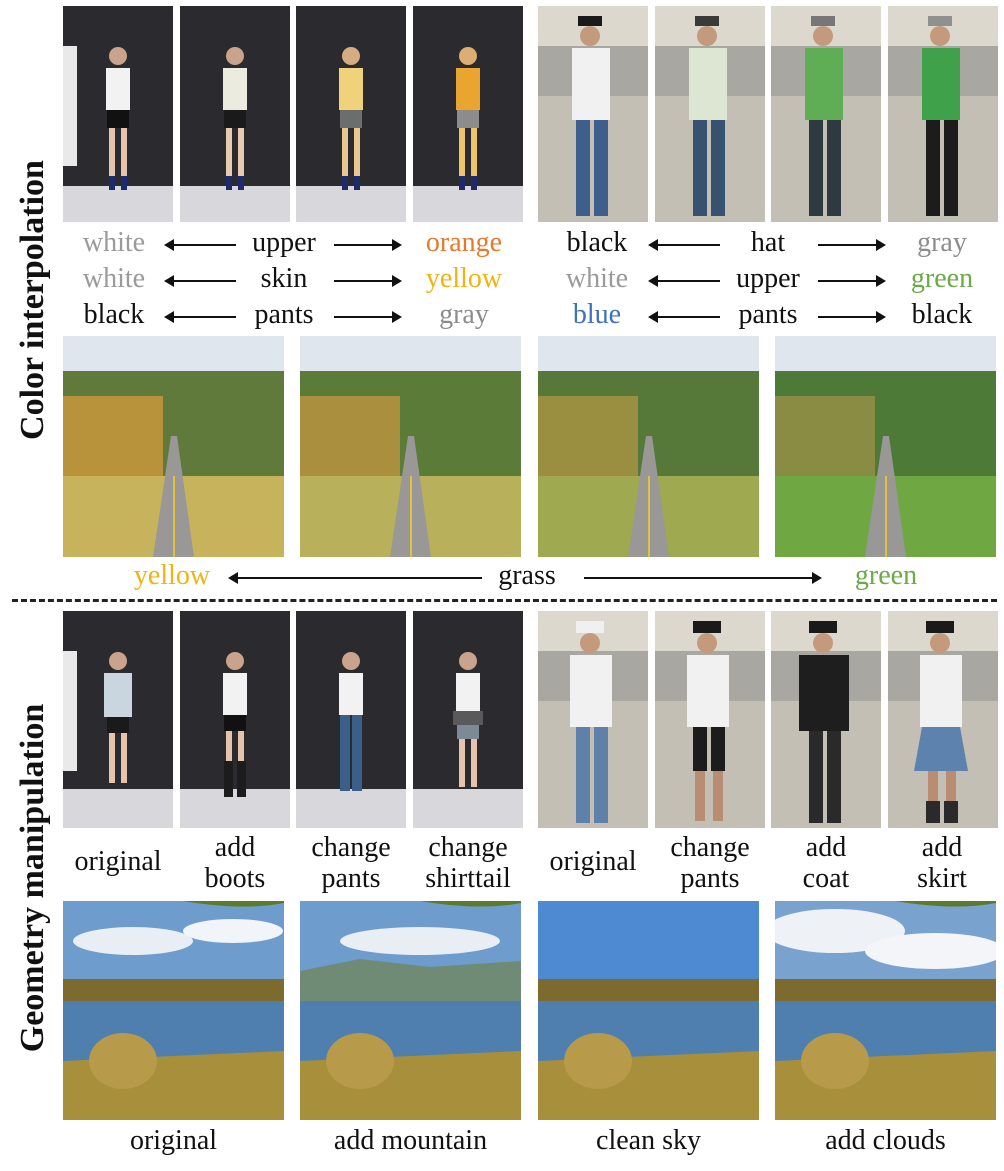 Image resolution: width=1004 pixels, height=1171 pixels. What do you see at coordinates (410, 1140) in the screenshot?
I see `lake-caption-2: add mountain` at bounding box center [410, 1140].